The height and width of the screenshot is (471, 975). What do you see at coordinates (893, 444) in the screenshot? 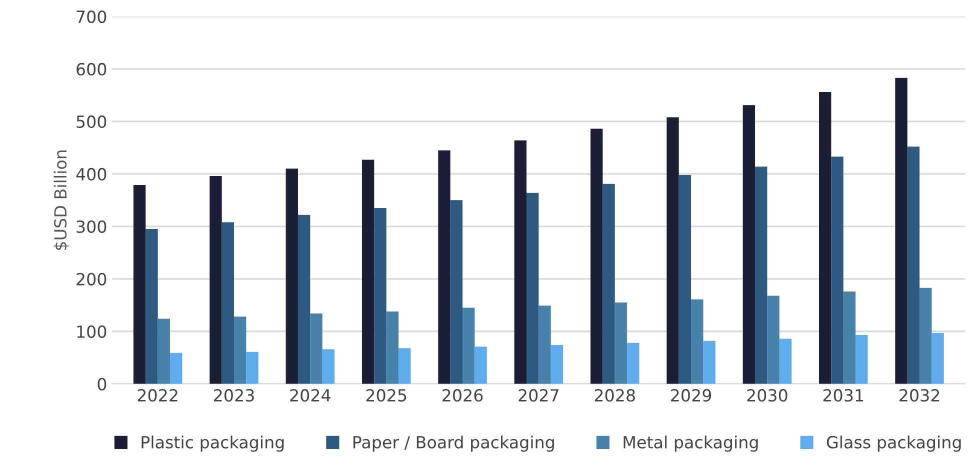
I see `legend-label: Glass packaging` at bounding box center [893, 444].